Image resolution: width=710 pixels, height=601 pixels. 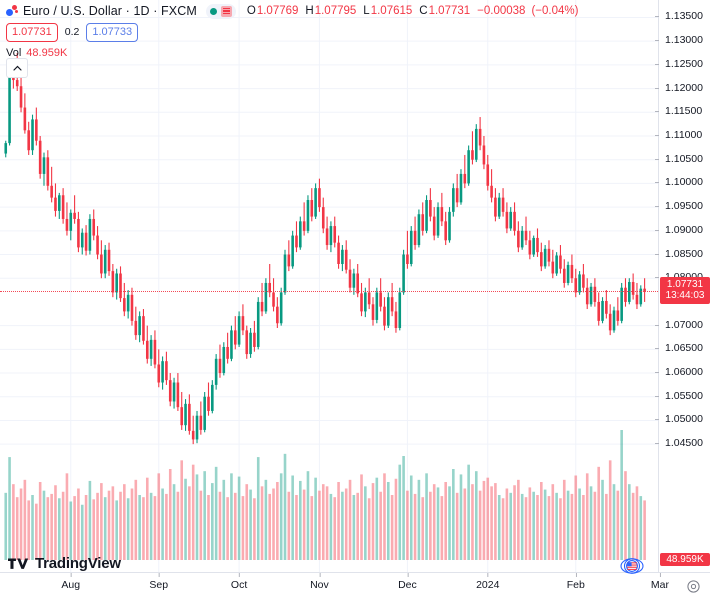 What do you see at coordinates (71, 582) in the screenshot?
I see `time-tick: Aug` at bounding box center [71, 582].